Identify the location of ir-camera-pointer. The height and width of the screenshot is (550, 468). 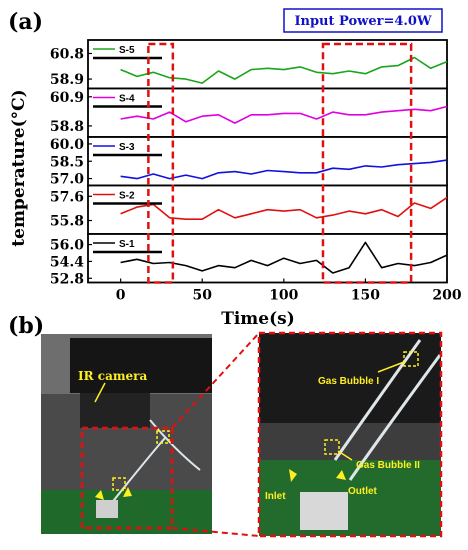
(100, 392).